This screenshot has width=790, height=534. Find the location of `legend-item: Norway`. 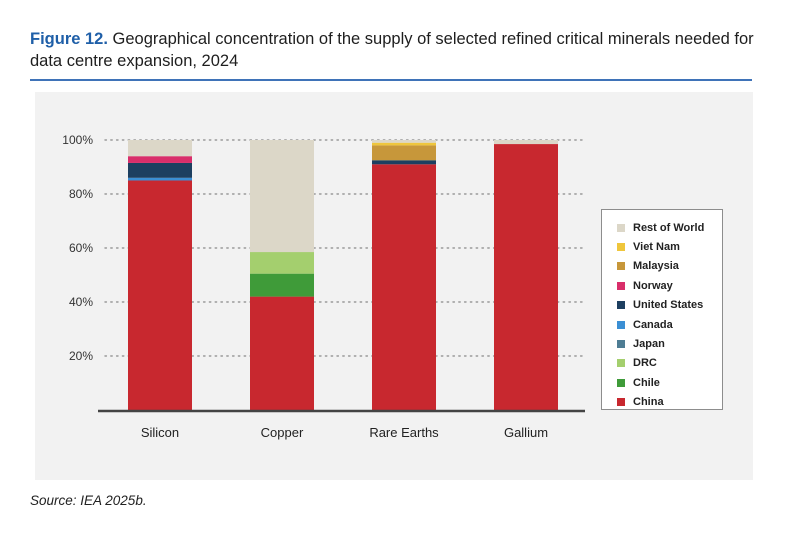

legend-item: Norway is located at coordinates (662, 285).